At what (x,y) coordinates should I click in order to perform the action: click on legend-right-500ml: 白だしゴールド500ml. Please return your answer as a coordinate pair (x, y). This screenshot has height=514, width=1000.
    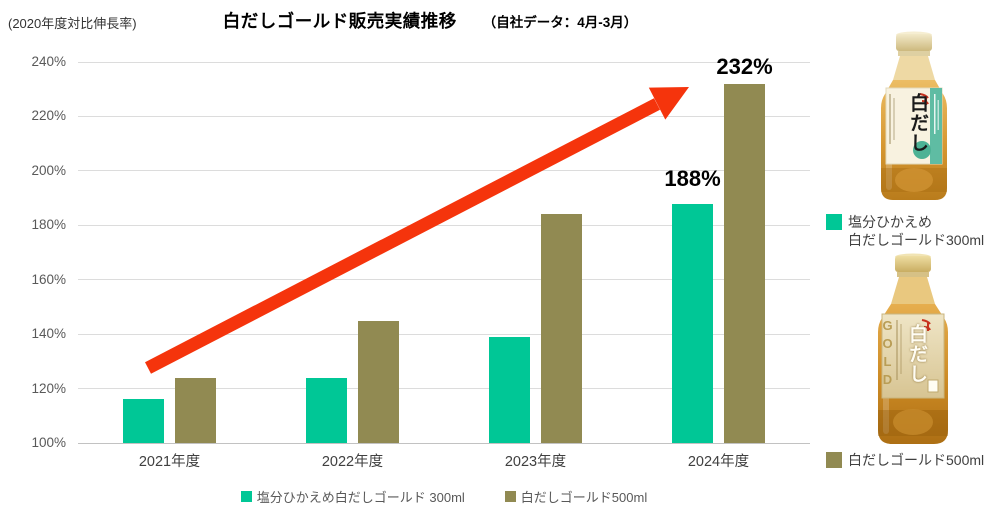
    Looking at the image, I should click on (911, 460).